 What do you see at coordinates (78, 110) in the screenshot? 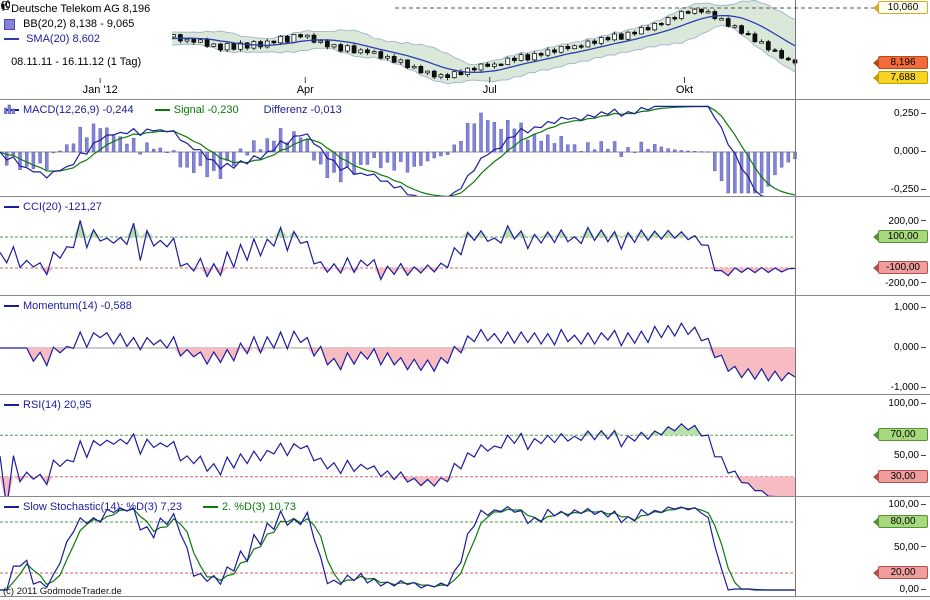
I see `macd-label: MACD(12,26,9) -0,244` at bounding box center [78, 110].